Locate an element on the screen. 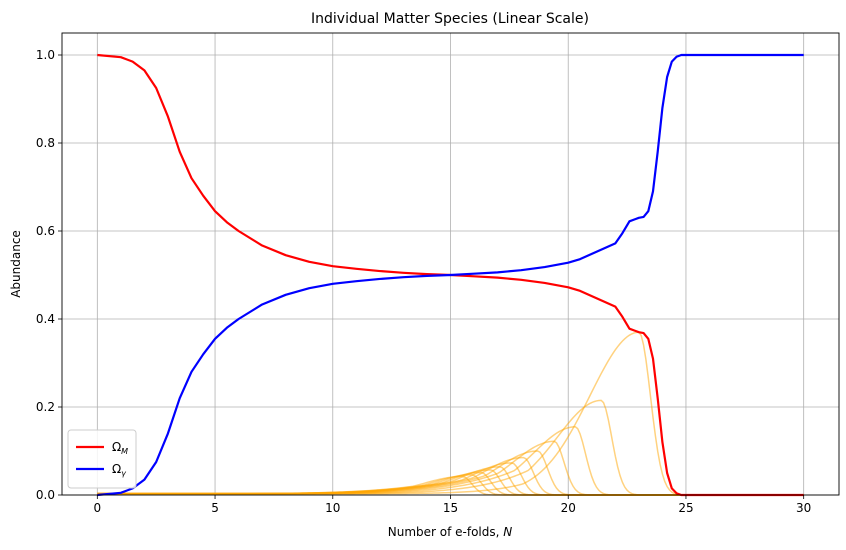  y-tick-label: 1.0 is located at coordinates (45, 55).